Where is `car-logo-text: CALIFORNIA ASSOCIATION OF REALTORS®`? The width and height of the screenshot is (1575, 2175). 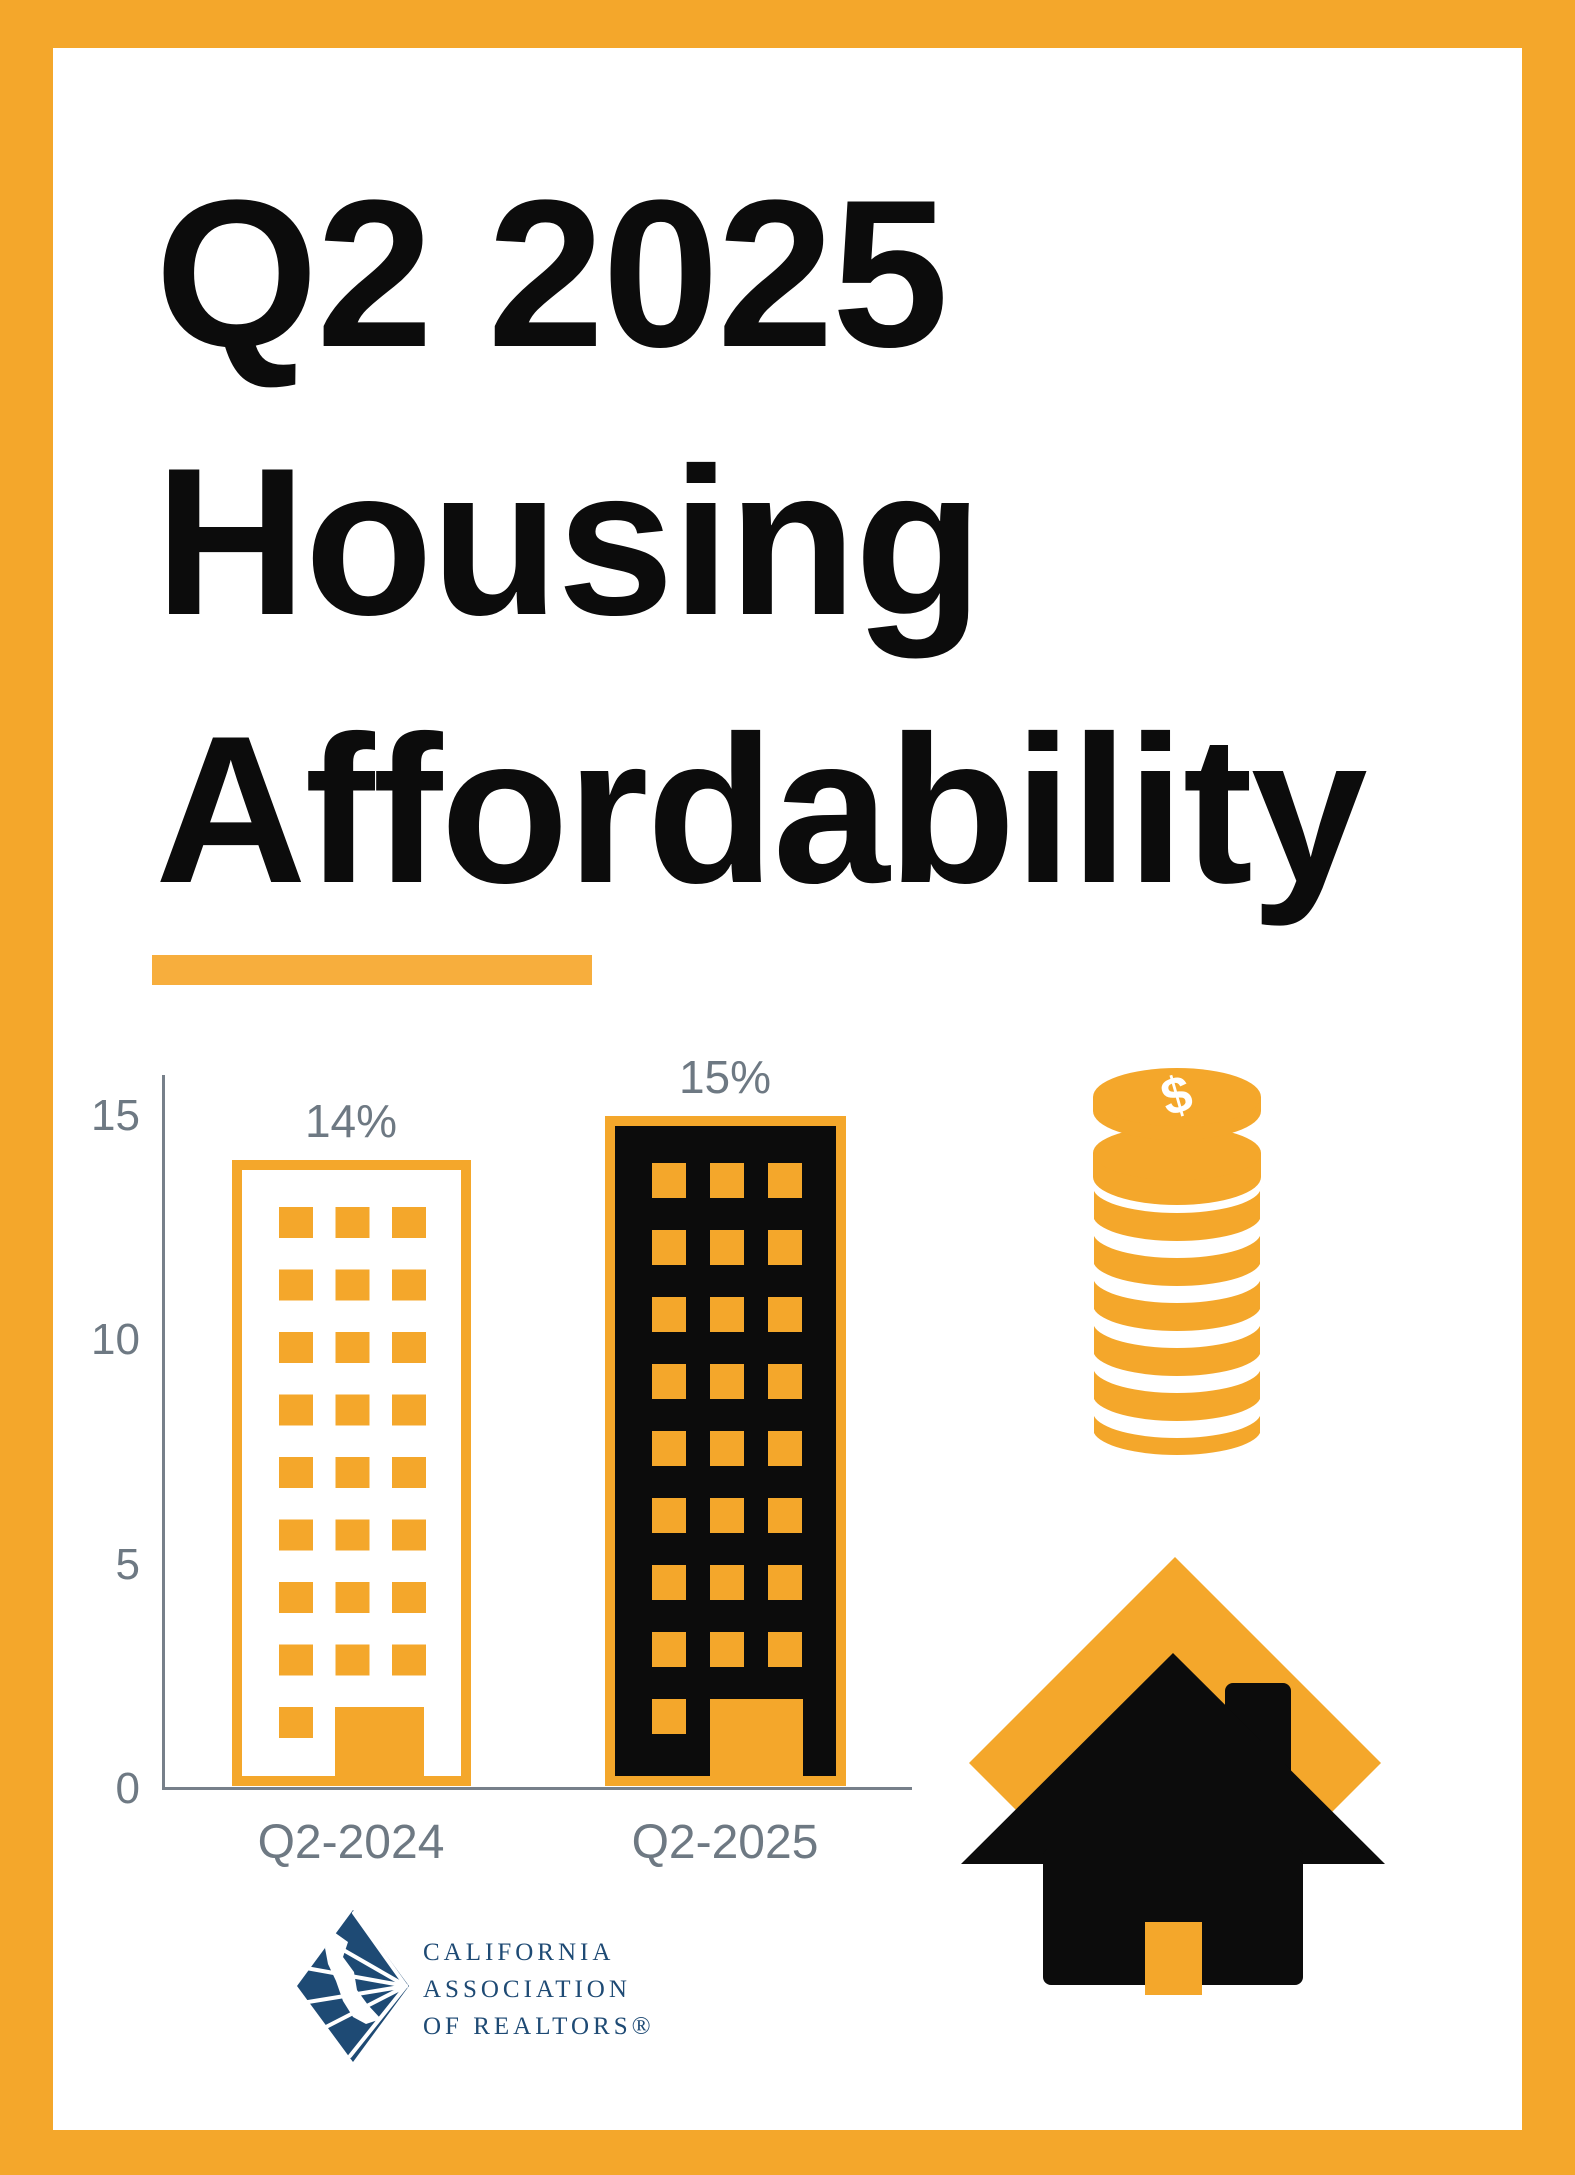
car-logo-text: CALIFORNIA ASSOCIATION OF REALTORS® is located at coordinates (539, 1989).